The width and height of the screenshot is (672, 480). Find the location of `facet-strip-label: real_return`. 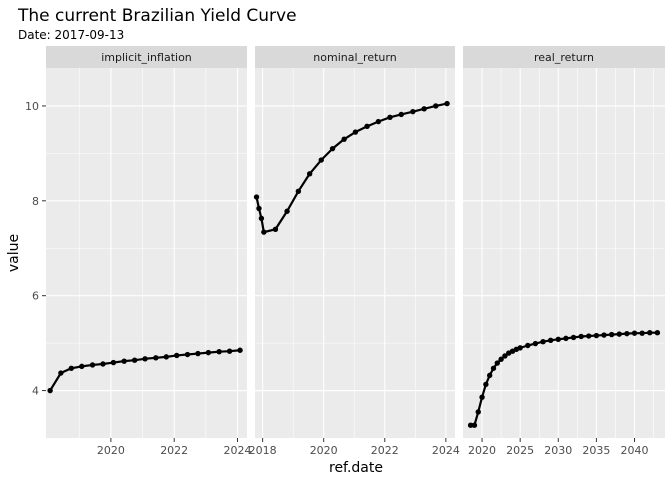

facet-strip-label: real_return is located at coordinates (564, 57).